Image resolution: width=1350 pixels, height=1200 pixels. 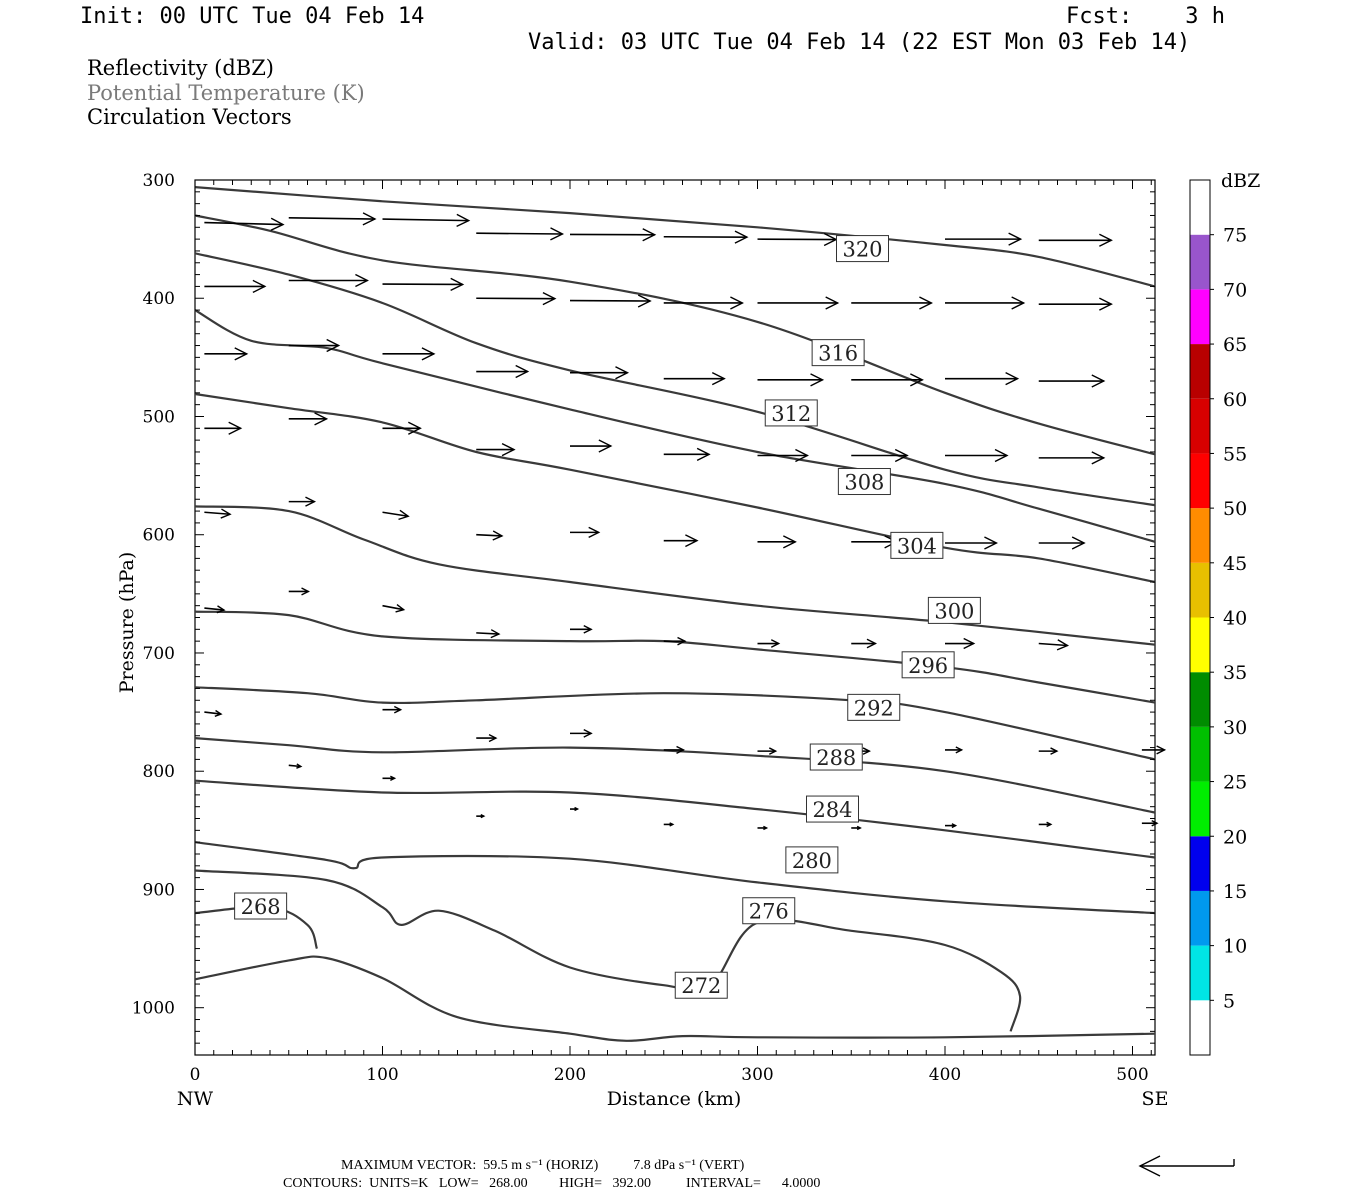 I want to click on field-theta-label: Potential Temperature (K), so click(x=226, y=93).